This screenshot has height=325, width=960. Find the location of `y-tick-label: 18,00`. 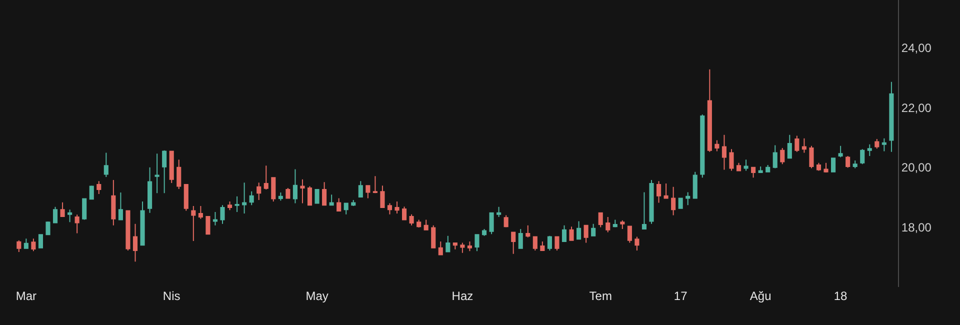

y-tick-label: 18,00 is located at coordinates (916, 227).